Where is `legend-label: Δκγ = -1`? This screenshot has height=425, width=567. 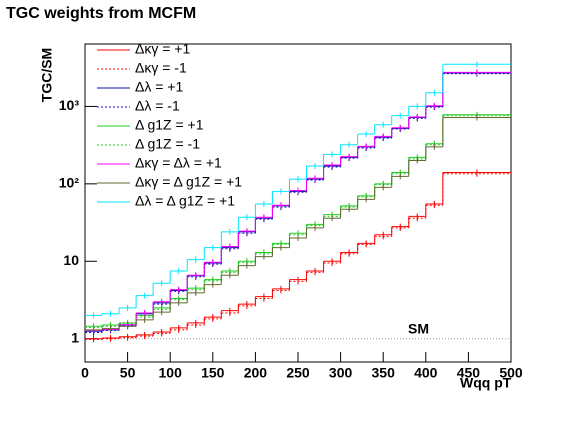
legend-label: Δκγ = -1 is located at coordinates (161, 68).